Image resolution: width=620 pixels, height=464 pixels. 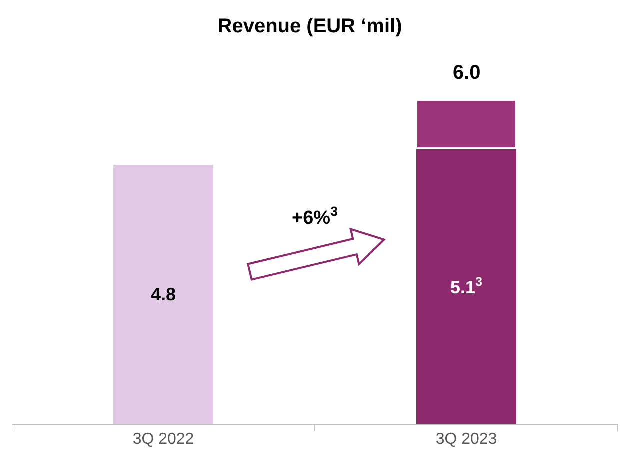 What do you see at coordinates (310, 27) in the screenshot?
I see `chart-title: Revenue (EUR ‘mil)` at bounding box center [310, 27].